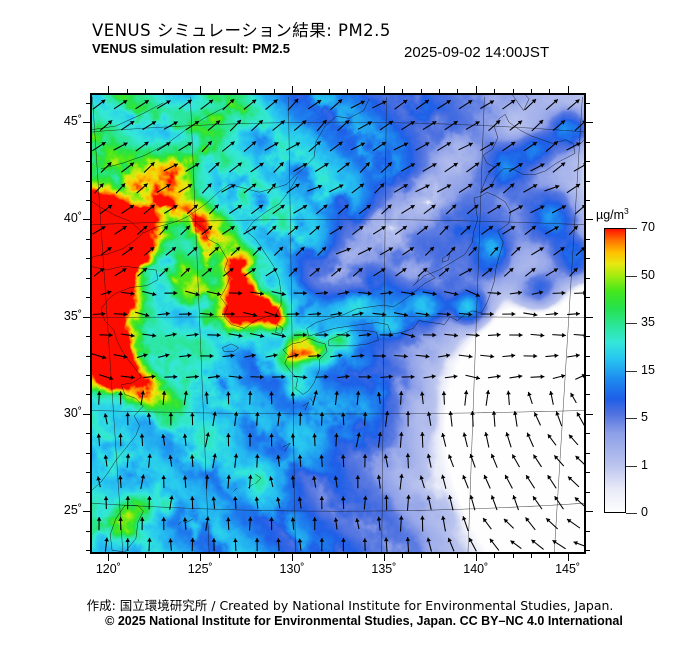 Image resolution: width=700 pixels, height=649 pixels. Describe the element at coordinates (477, 52) in the screenshot. I see `timestamp-label: 2025‐09‐02 14:00JST` at that location.